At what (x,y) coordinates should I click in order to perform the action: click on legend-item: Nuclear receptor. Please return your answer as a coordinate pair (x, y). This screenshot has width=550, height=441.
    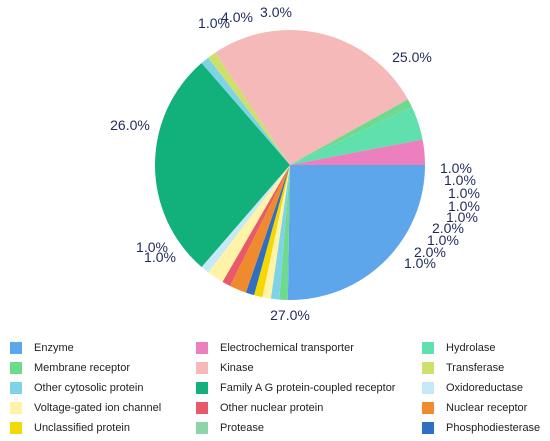
    Looking at the image, I should click on (474, 408).